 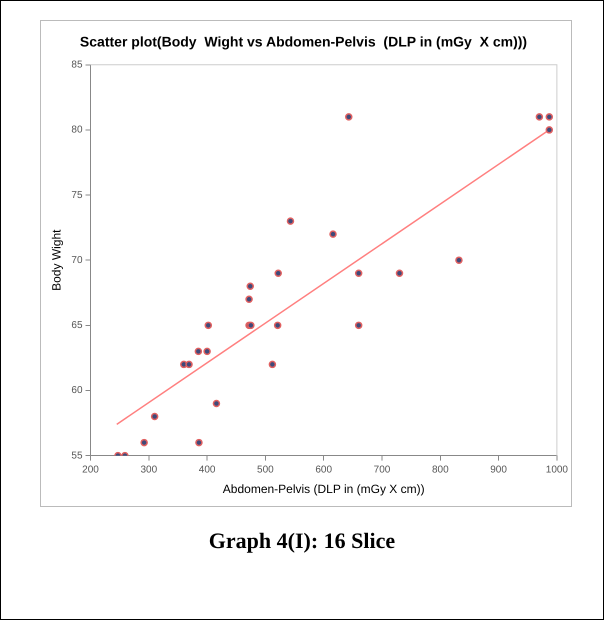 What do you see at coordinates (77, 326) in the screenshot?
I see `y-tick-label: 65` at bounding box center [77, 326].